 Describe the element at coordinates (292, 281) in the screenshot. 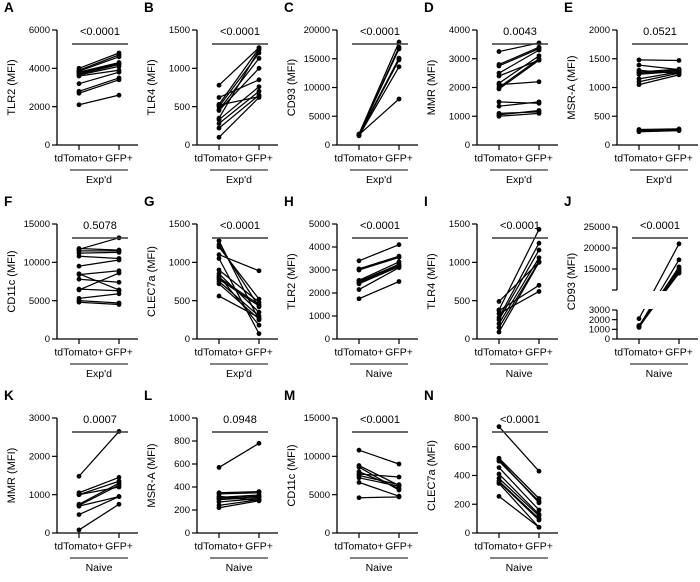

I see `y-axis-label: TLR2 (MFI)` at that location.